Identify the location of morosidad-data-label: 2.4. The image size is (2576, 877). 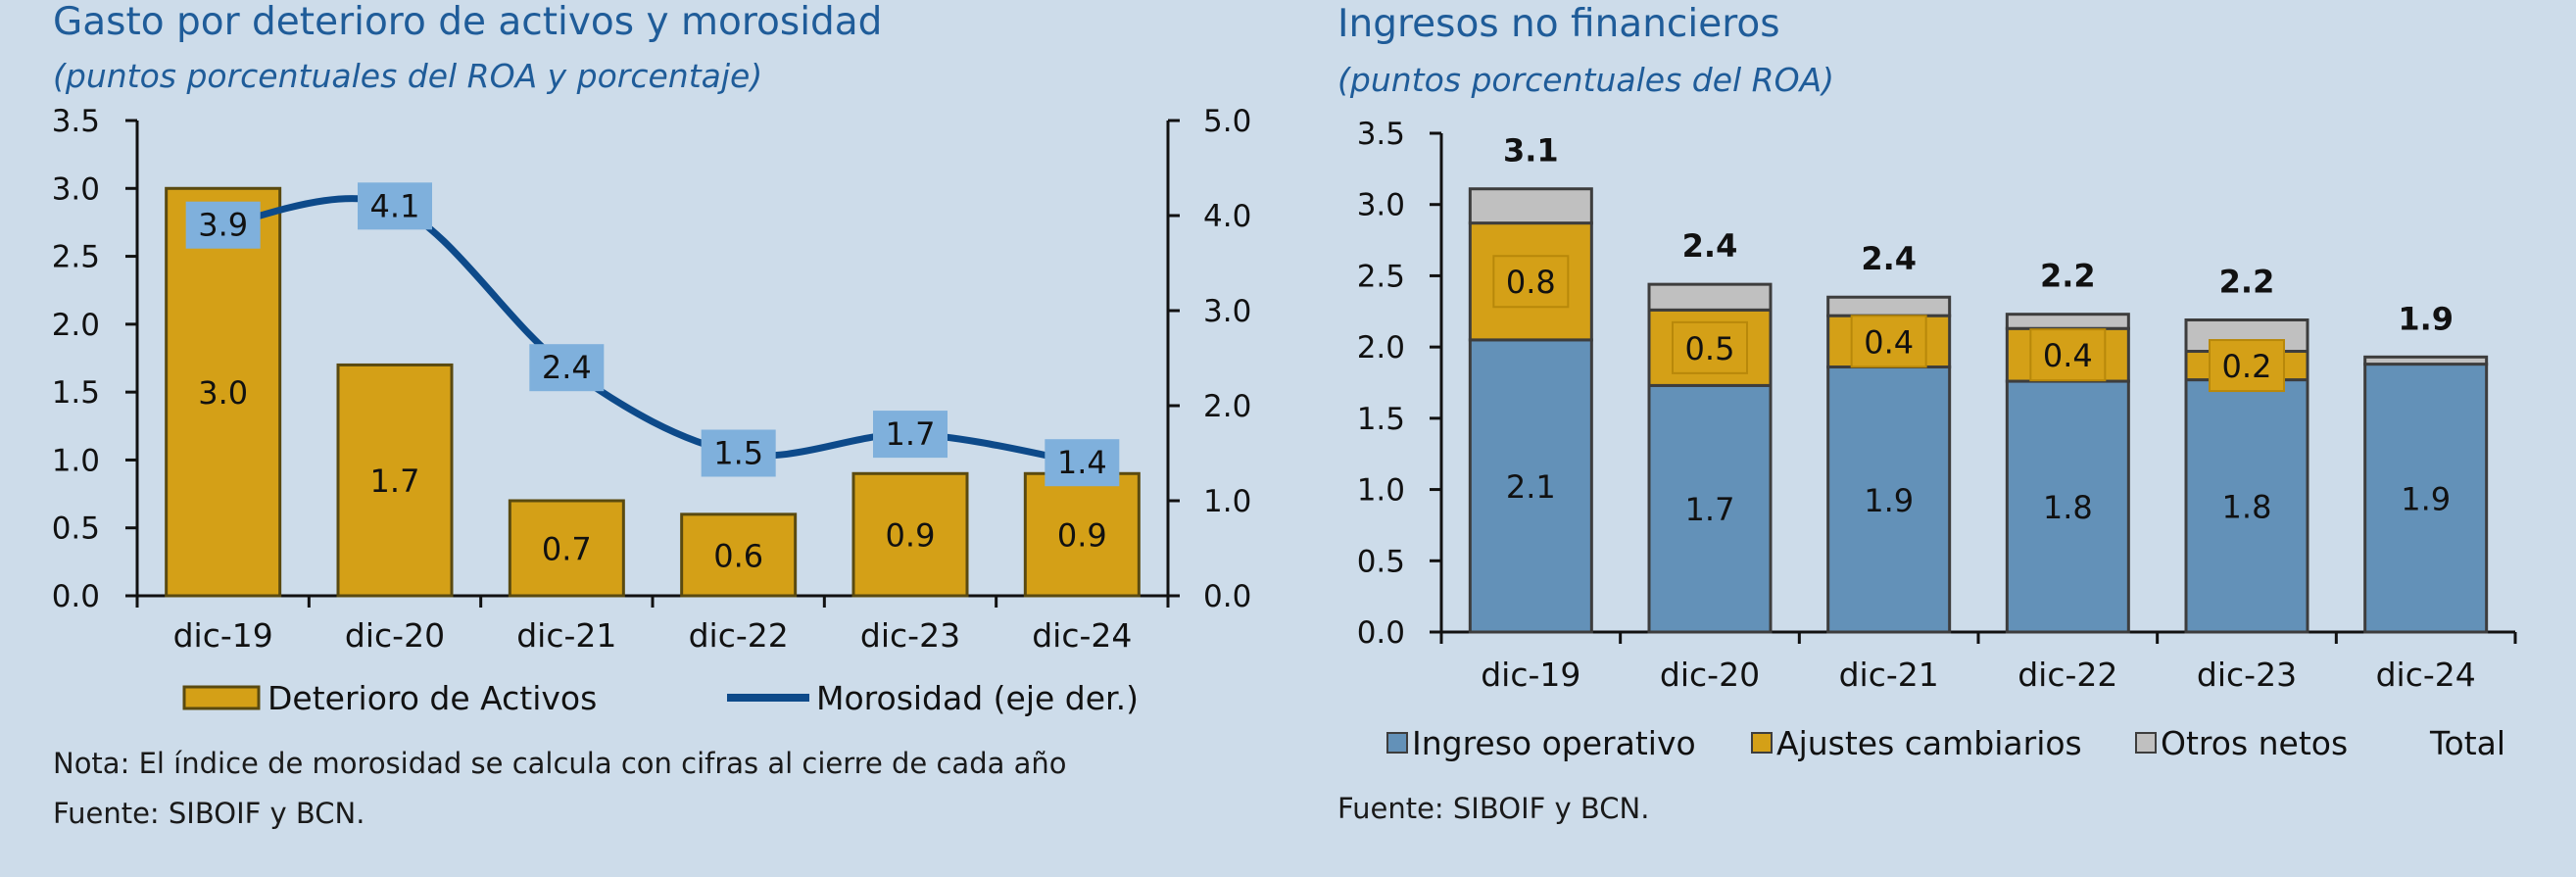
(567, 368).